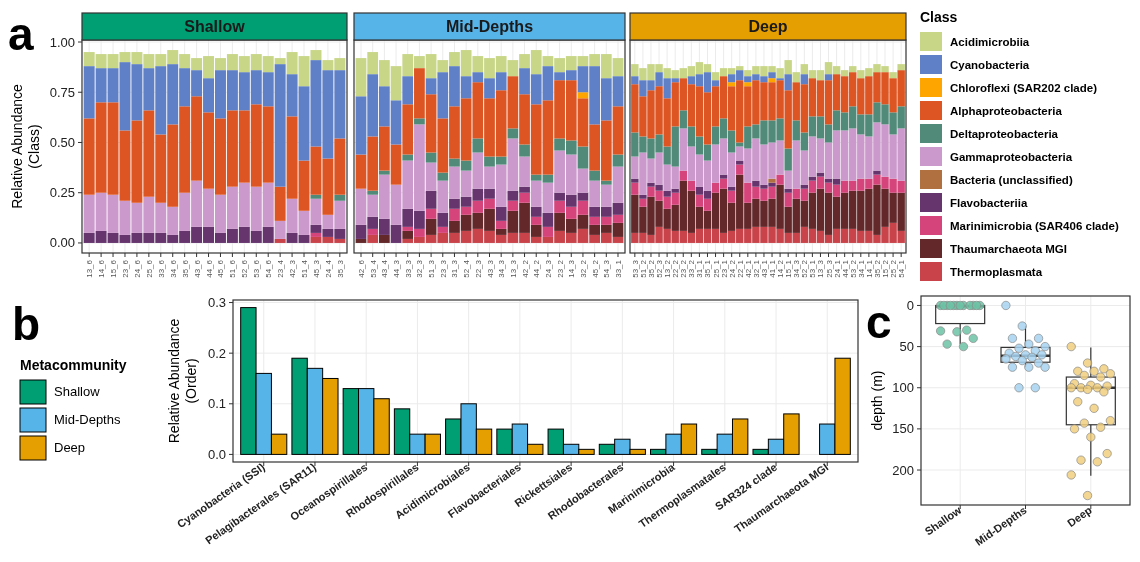  Describe the element at coordinates (773, 268) in the screenshot. I see `x-tick-label: 41_1` at that location.